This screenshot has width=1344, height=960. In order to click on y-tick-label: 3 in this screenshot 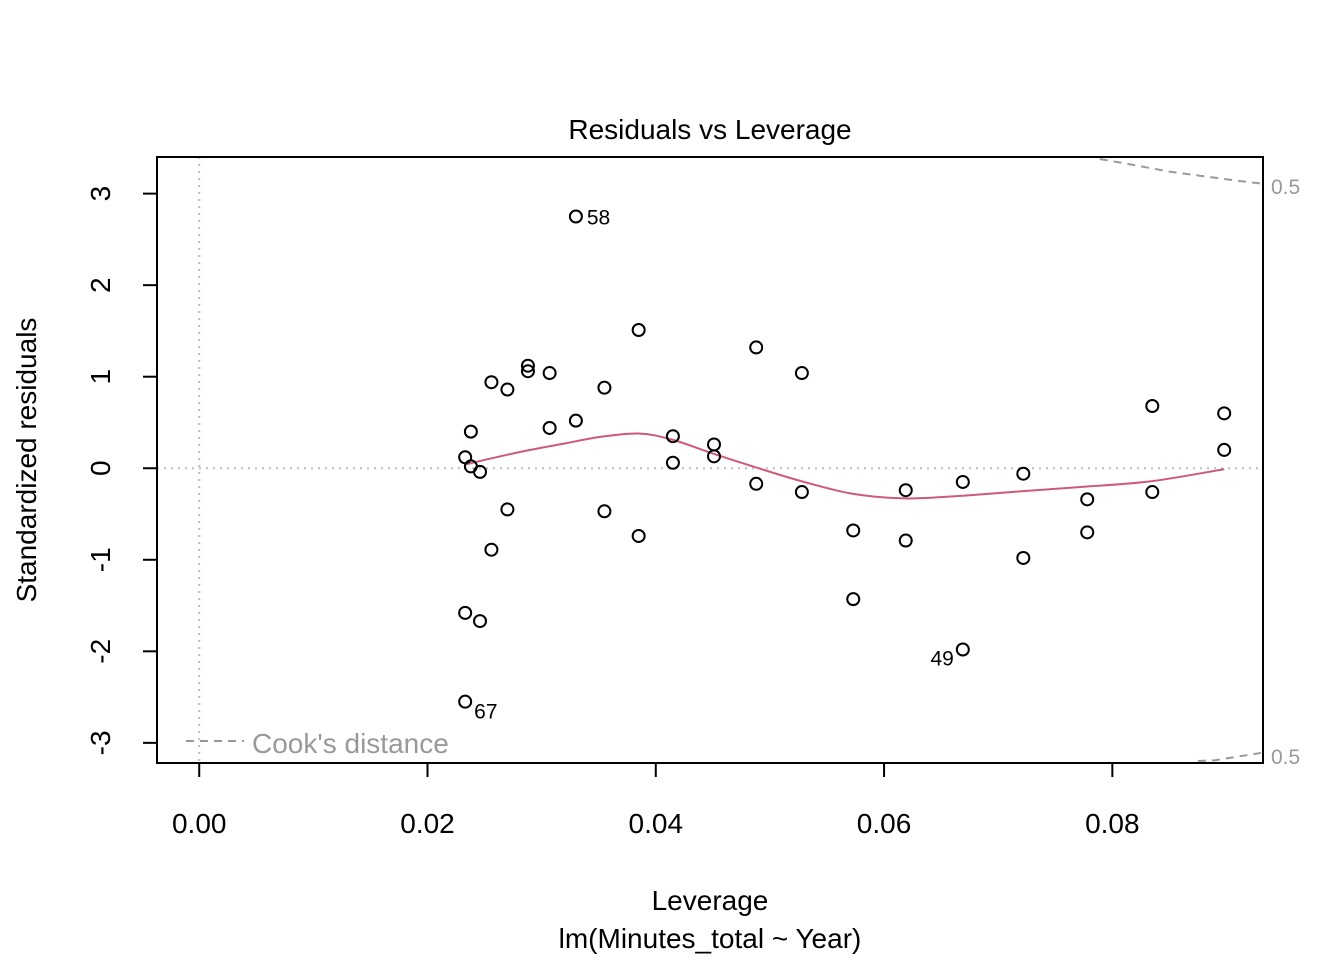, I will do `click(100, 194)`.